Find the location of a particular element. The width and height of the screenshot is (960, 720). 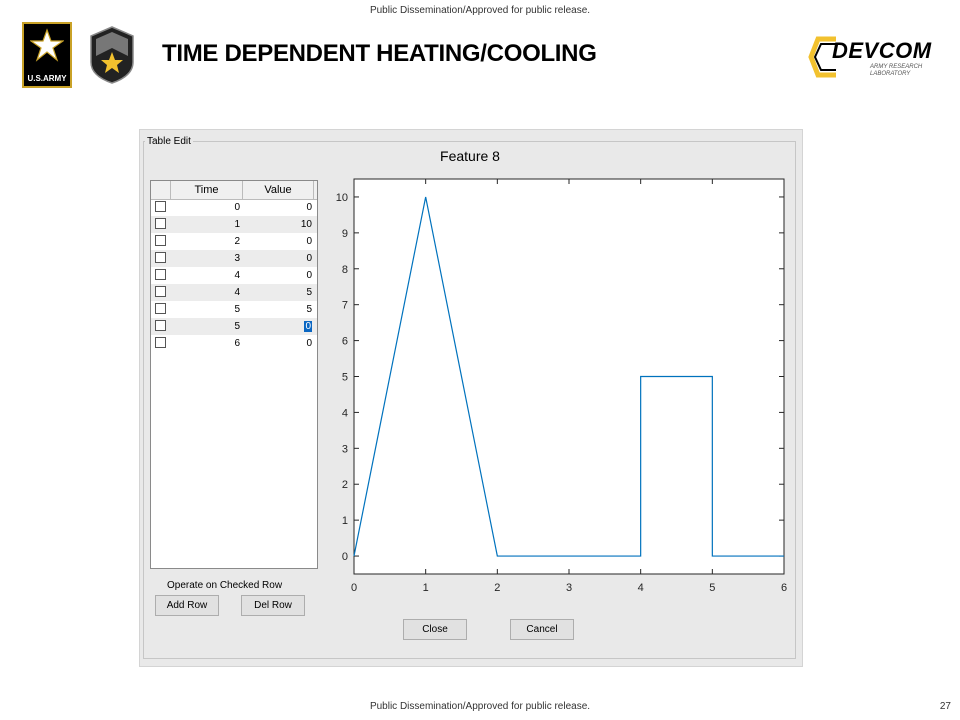

y-tick-label: 5 is located at coordinates (345, 378).